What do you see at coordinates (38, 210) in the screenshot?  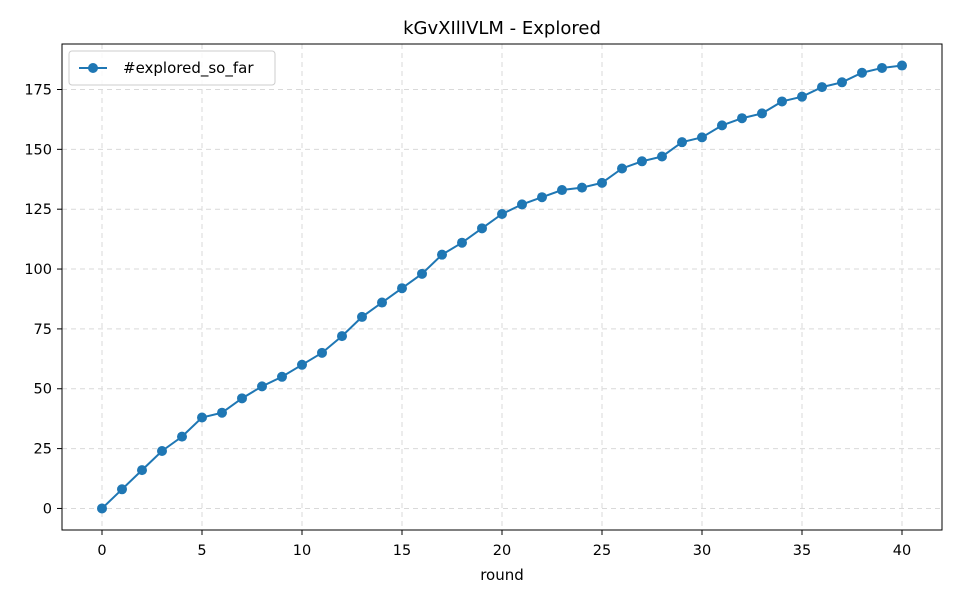 I see `y-tick-label: 125` at bounding box center [38, 210].